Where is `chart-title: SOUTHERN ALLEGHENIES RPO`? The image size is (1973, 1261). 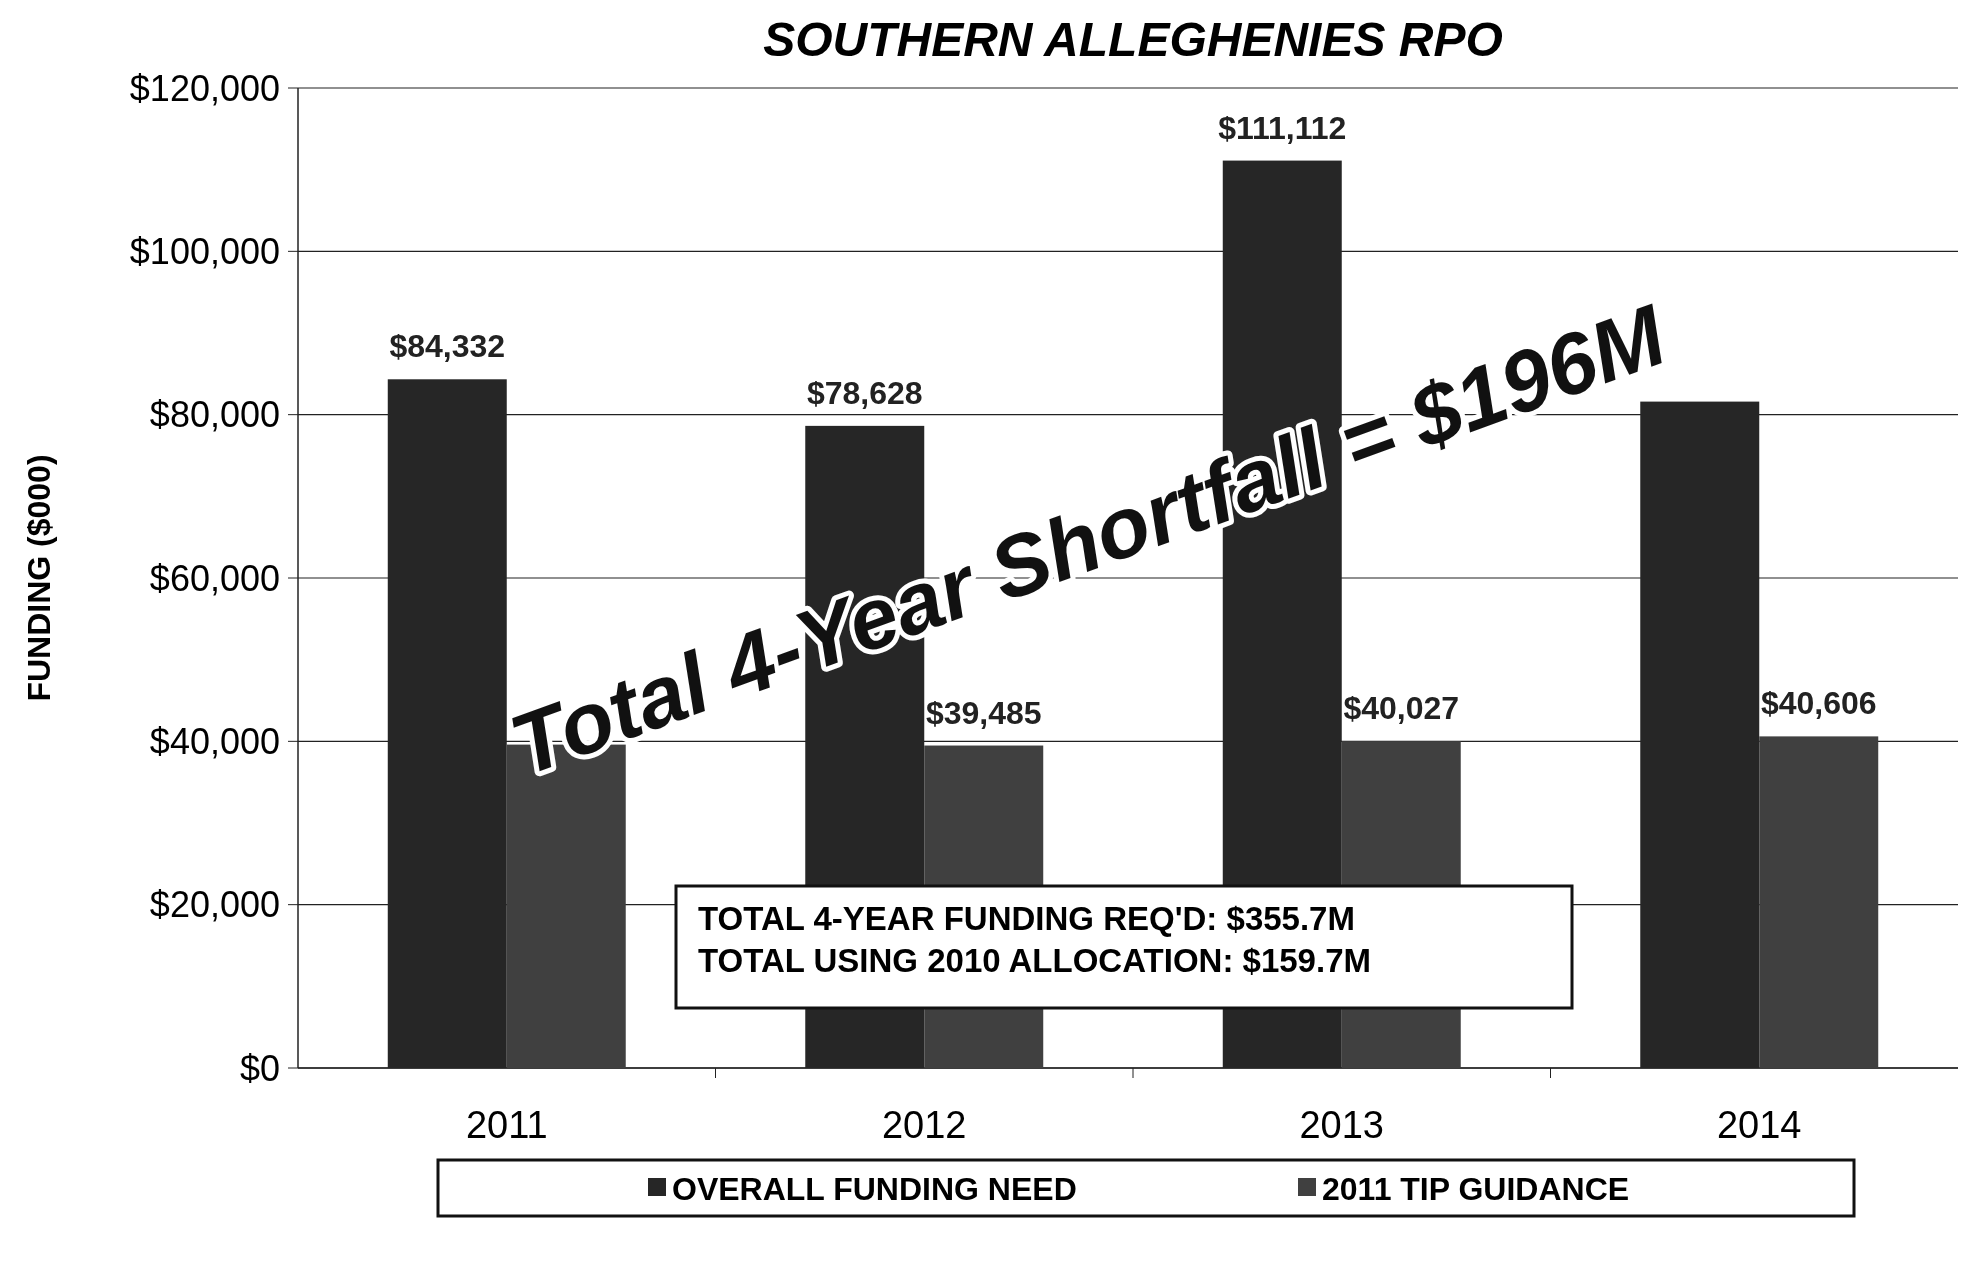
chart-title: SOUTHERN ALLEGHENIES RPO is located at coordinates (1133, 39).